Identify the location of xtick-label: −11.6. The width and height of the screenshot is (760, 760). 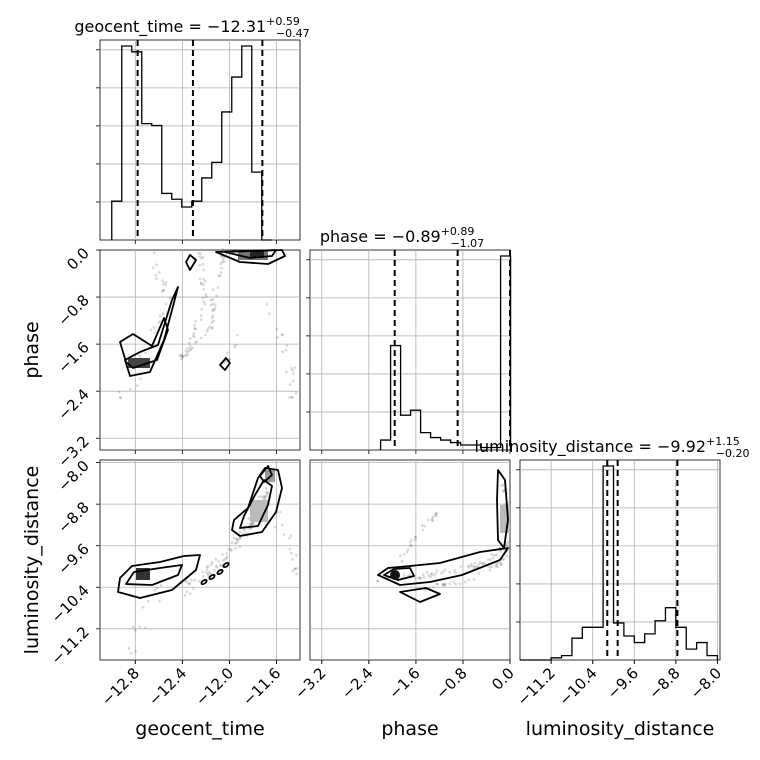
(261, 686).